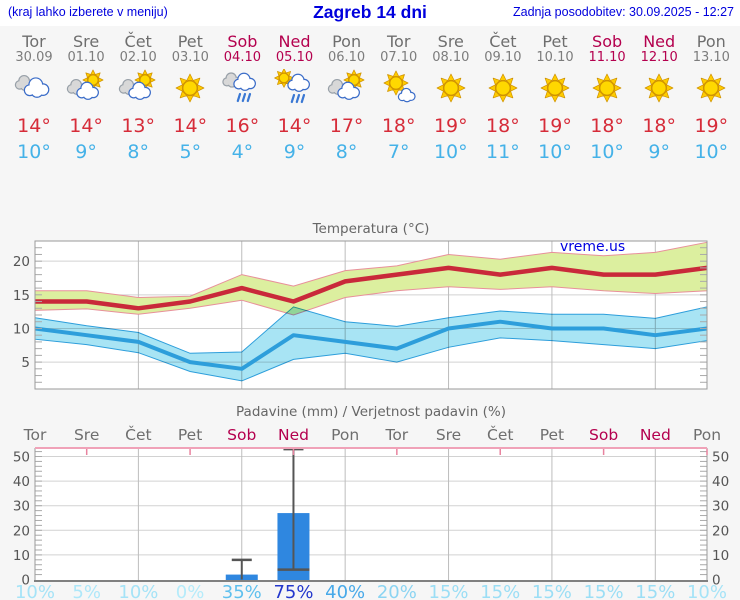 This screenshot has width=740, height=600. What do you see at coordinates (21, 296) in the screenshot?
I see `temp-y-label: 15` at bounding box center [21, 296].